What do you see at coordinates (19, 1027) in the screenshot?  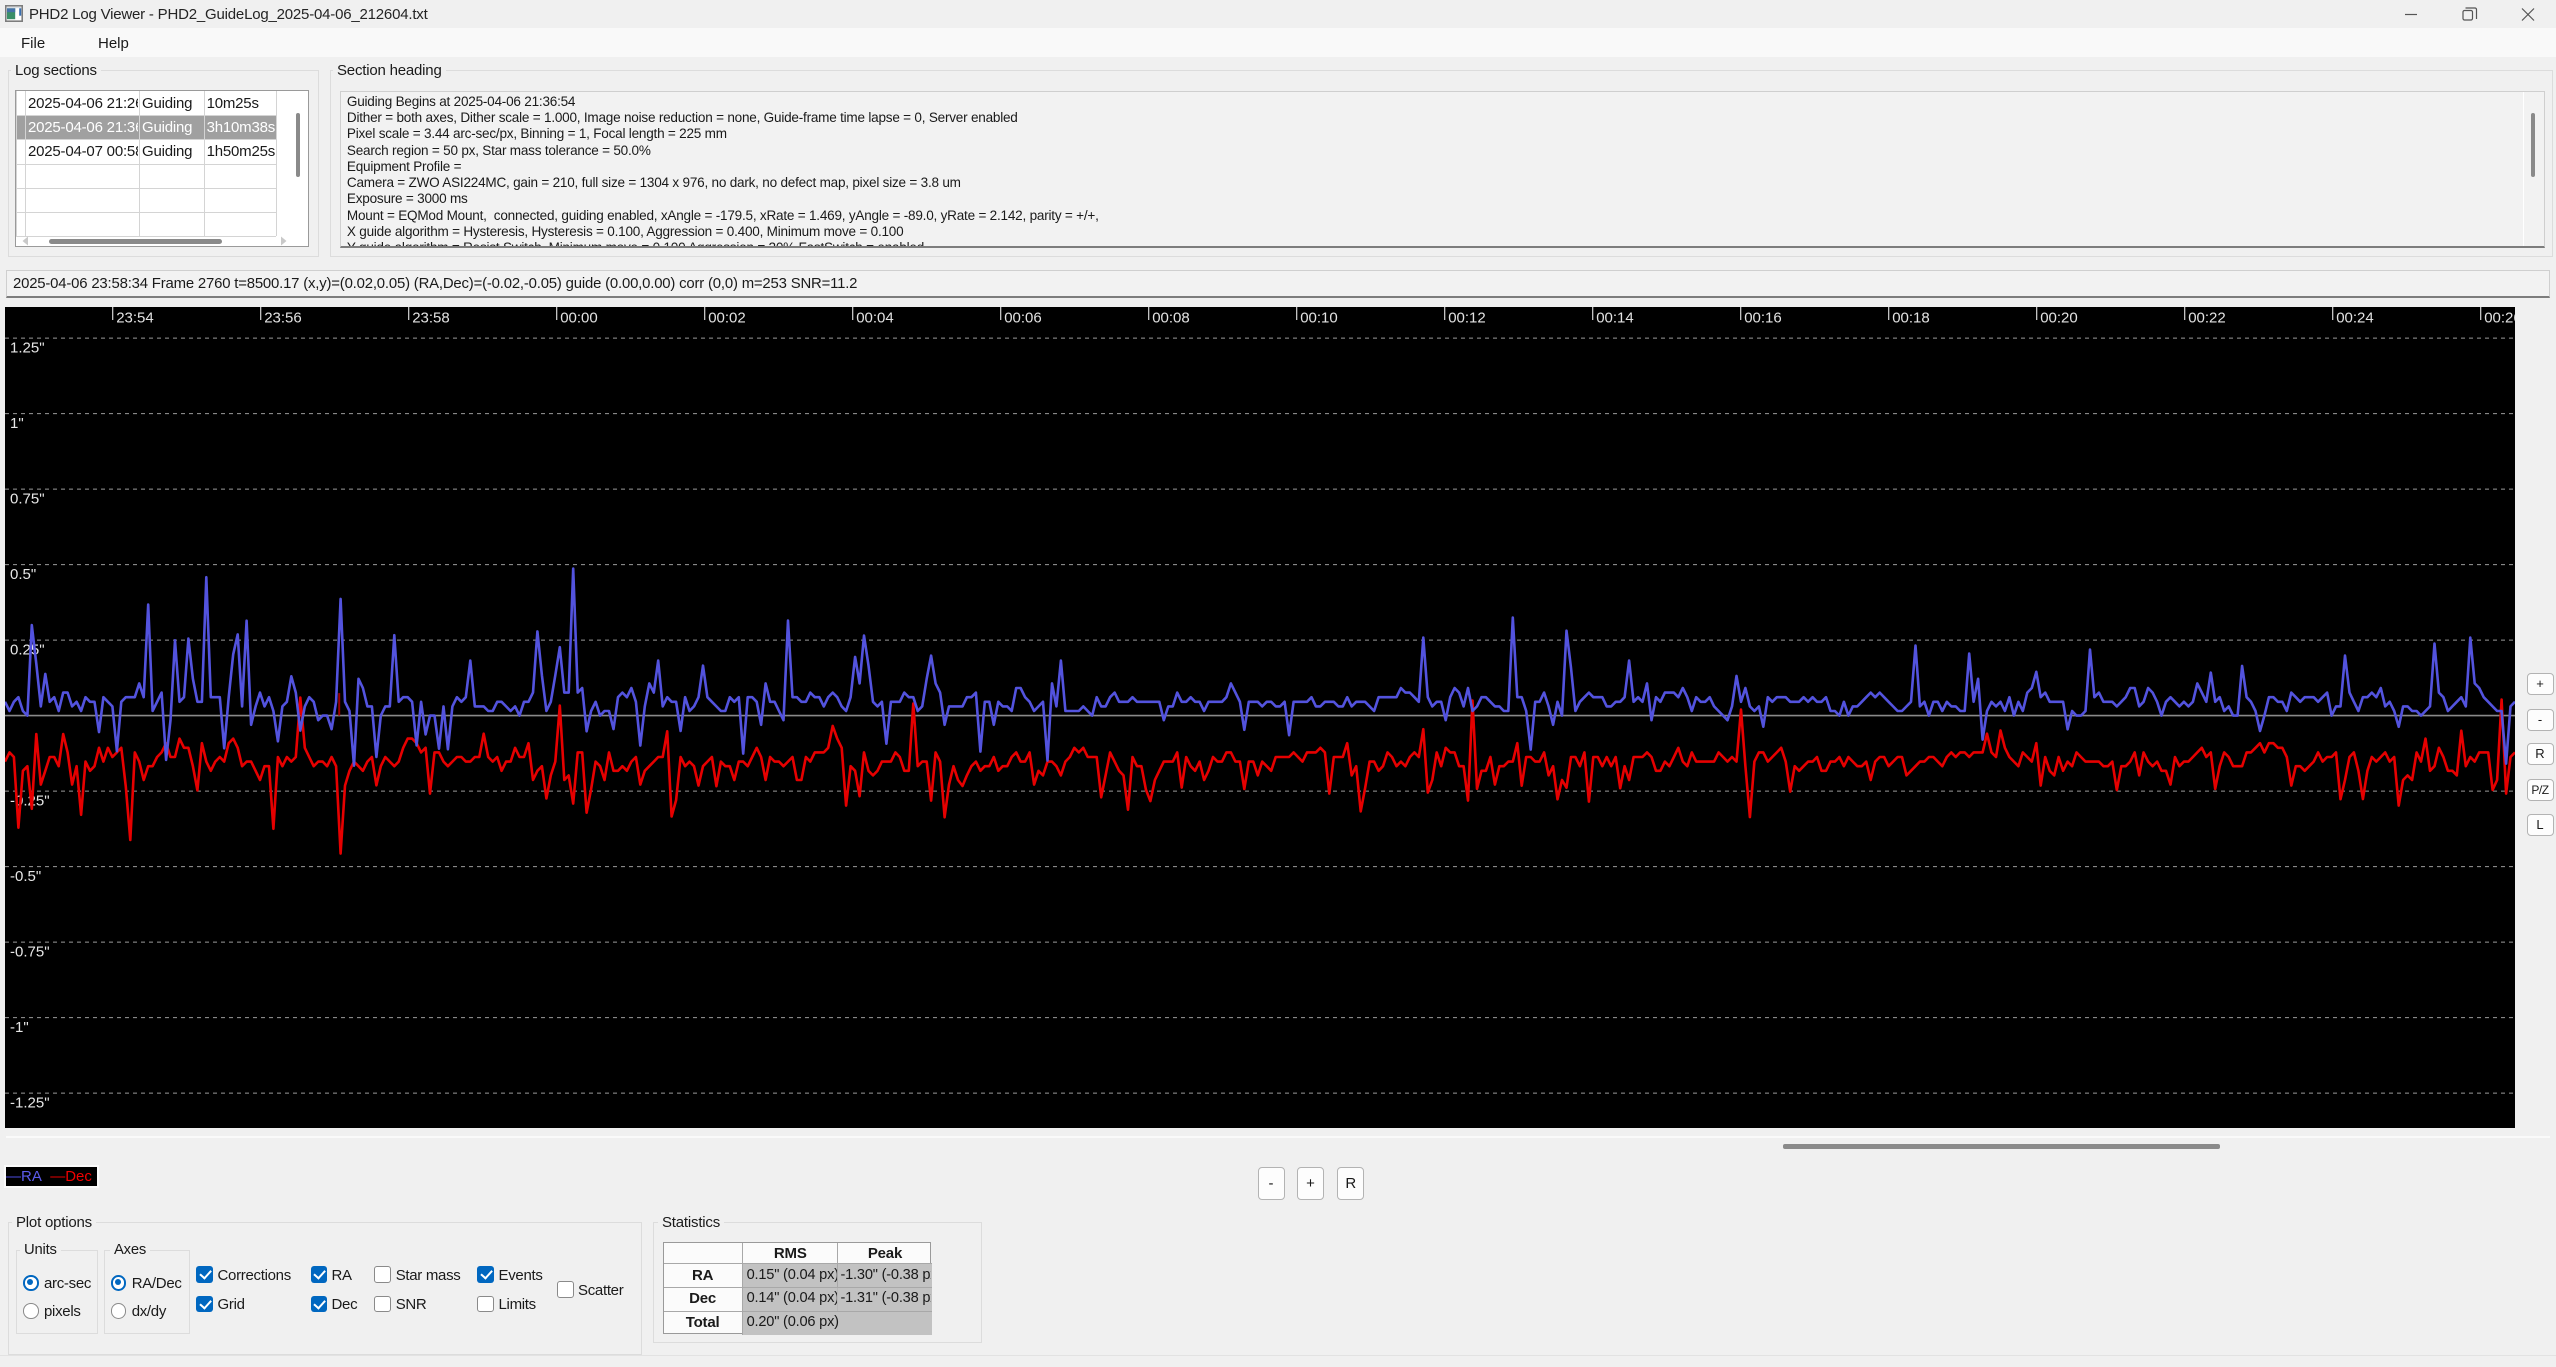 I see `svg-text: -1"` at bounding box center [19, 1027].